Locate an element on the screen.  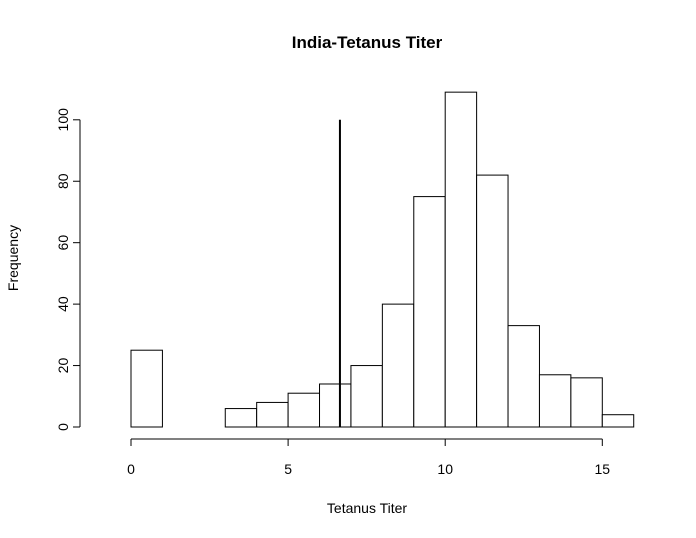
y-axis: 0 20 40 60 80 100 is located at coordinates (68, 269).